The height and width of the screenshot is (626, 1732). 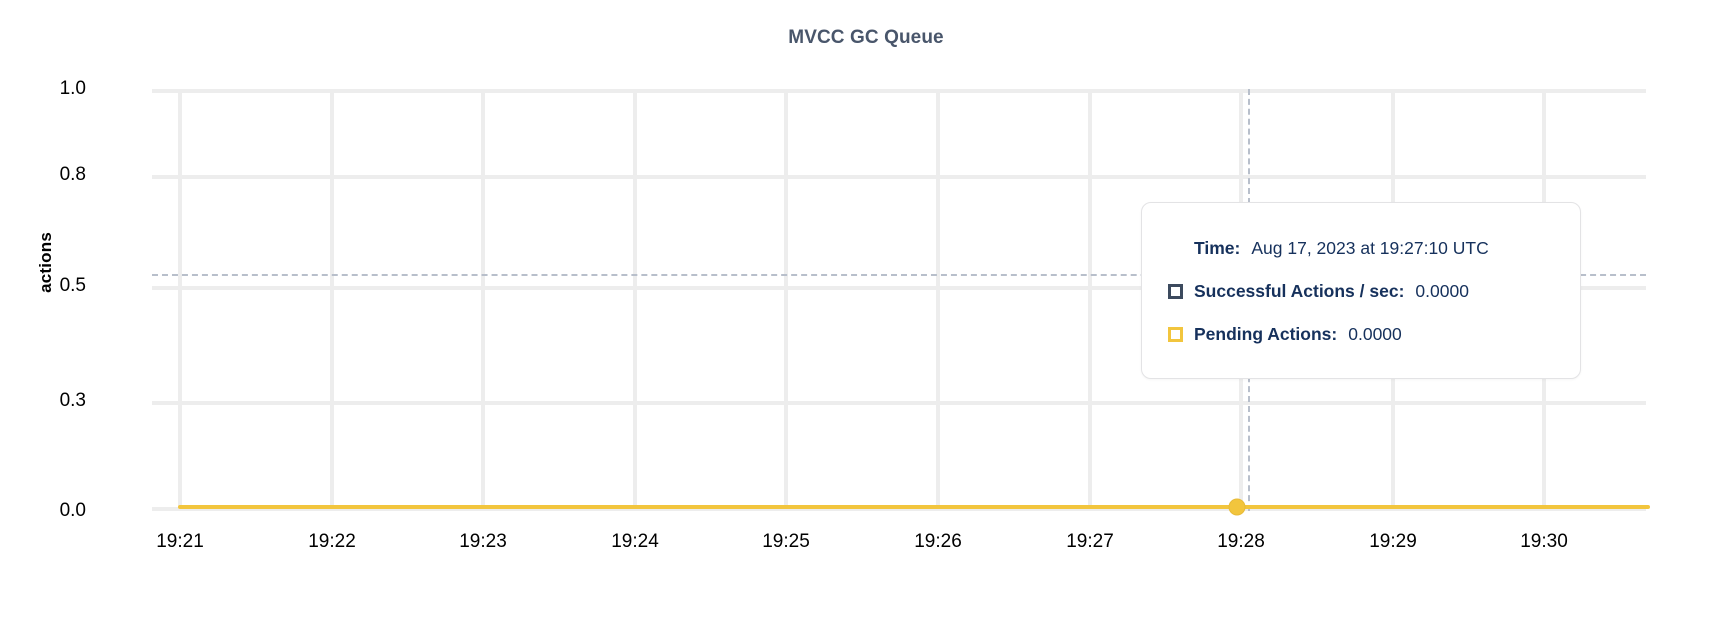 I want to click on x-tick-label: 19:30, so click(x=1544, y=541).